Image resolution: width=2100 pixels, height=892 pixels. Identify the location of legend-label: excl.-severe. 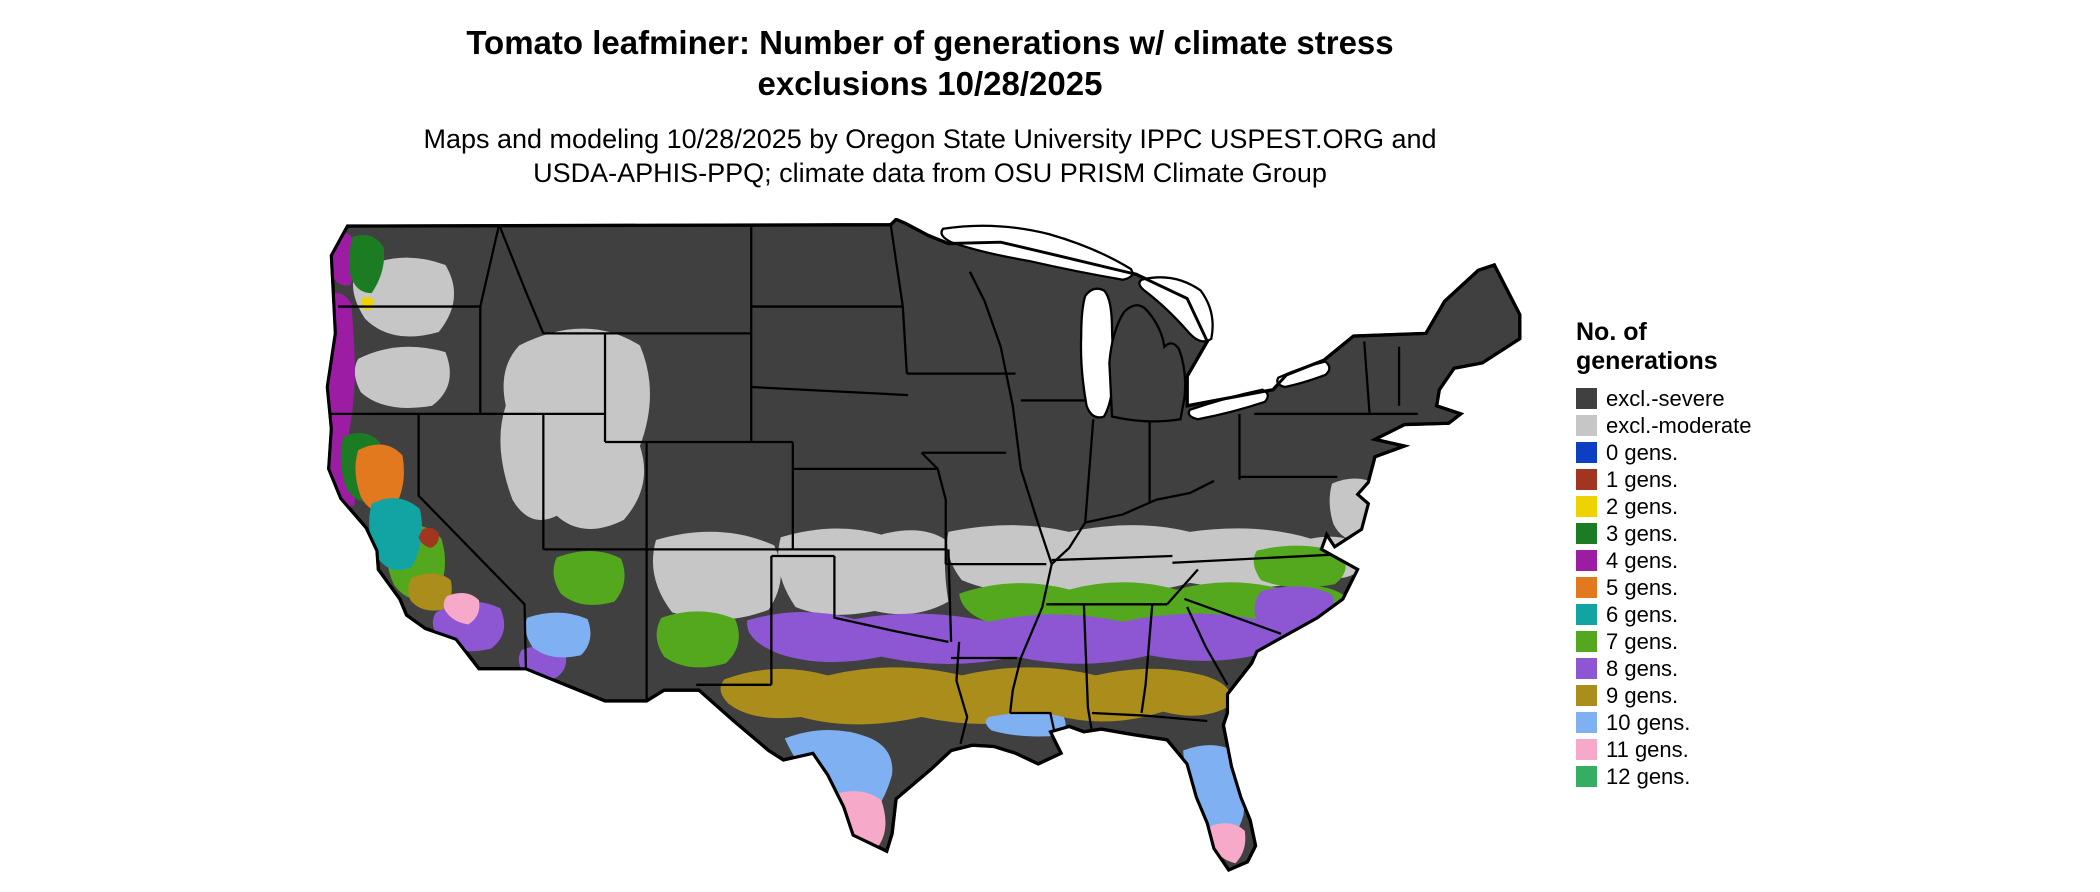
(1665, 398).